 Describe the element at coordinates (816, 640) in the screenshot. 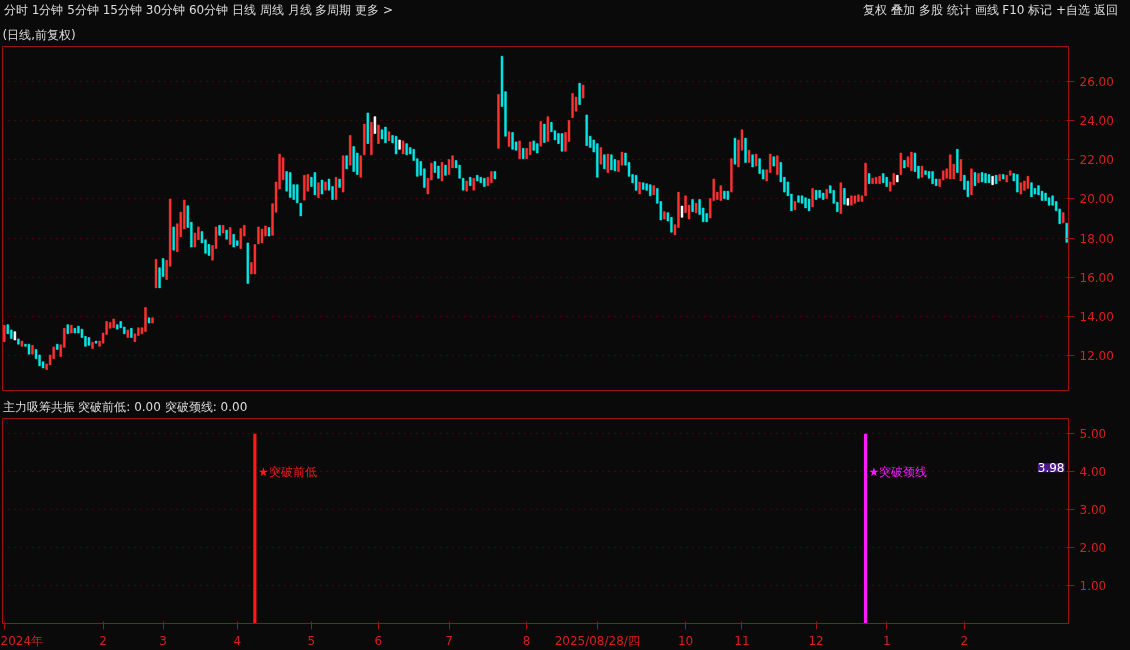

I see `x-tick-label: 12` at that location.